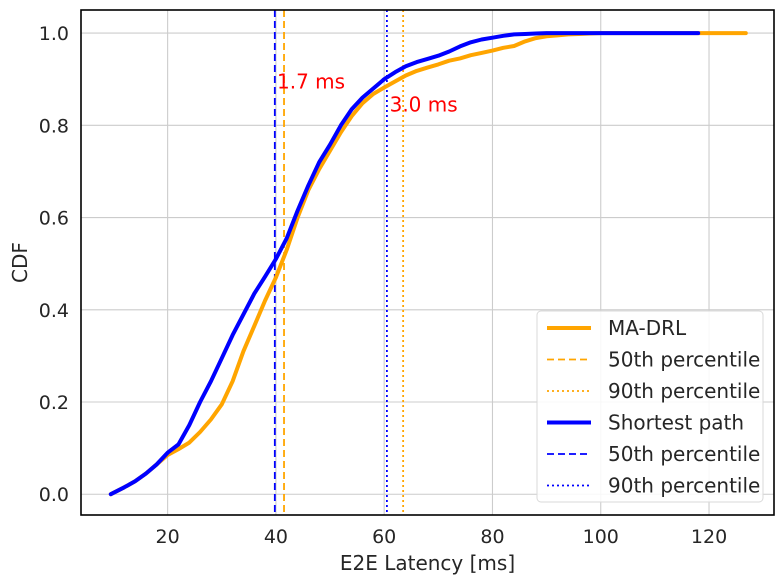 This screenshot has width=784, height=584. Describe the element at coordinates (442, 537) in the screenshot. I see `x-axis-ticks: 20 40 60 80 100 120` at that location.